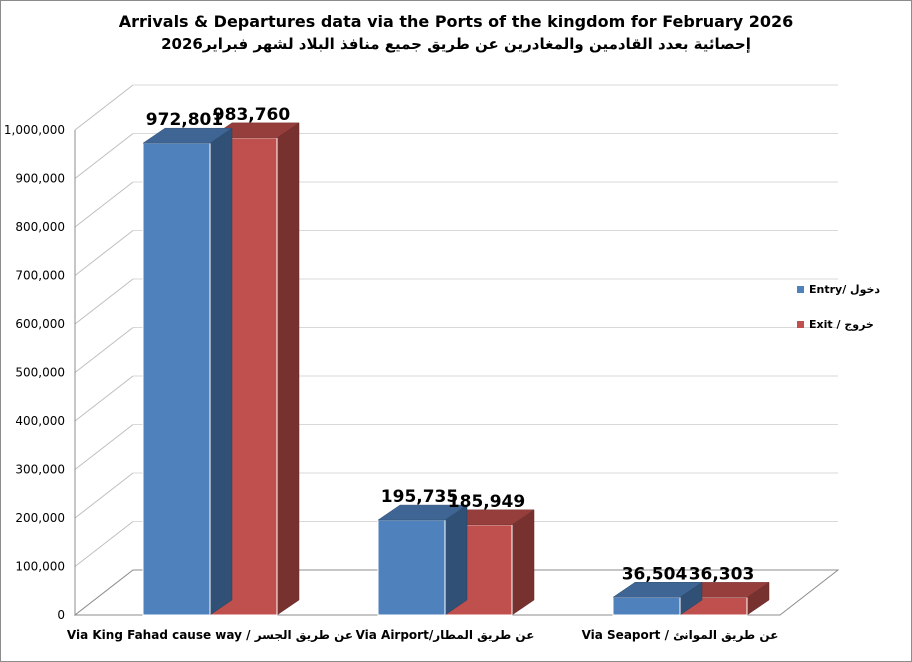  I want to click on y-tick-label: 300,000, so click(40, 470).